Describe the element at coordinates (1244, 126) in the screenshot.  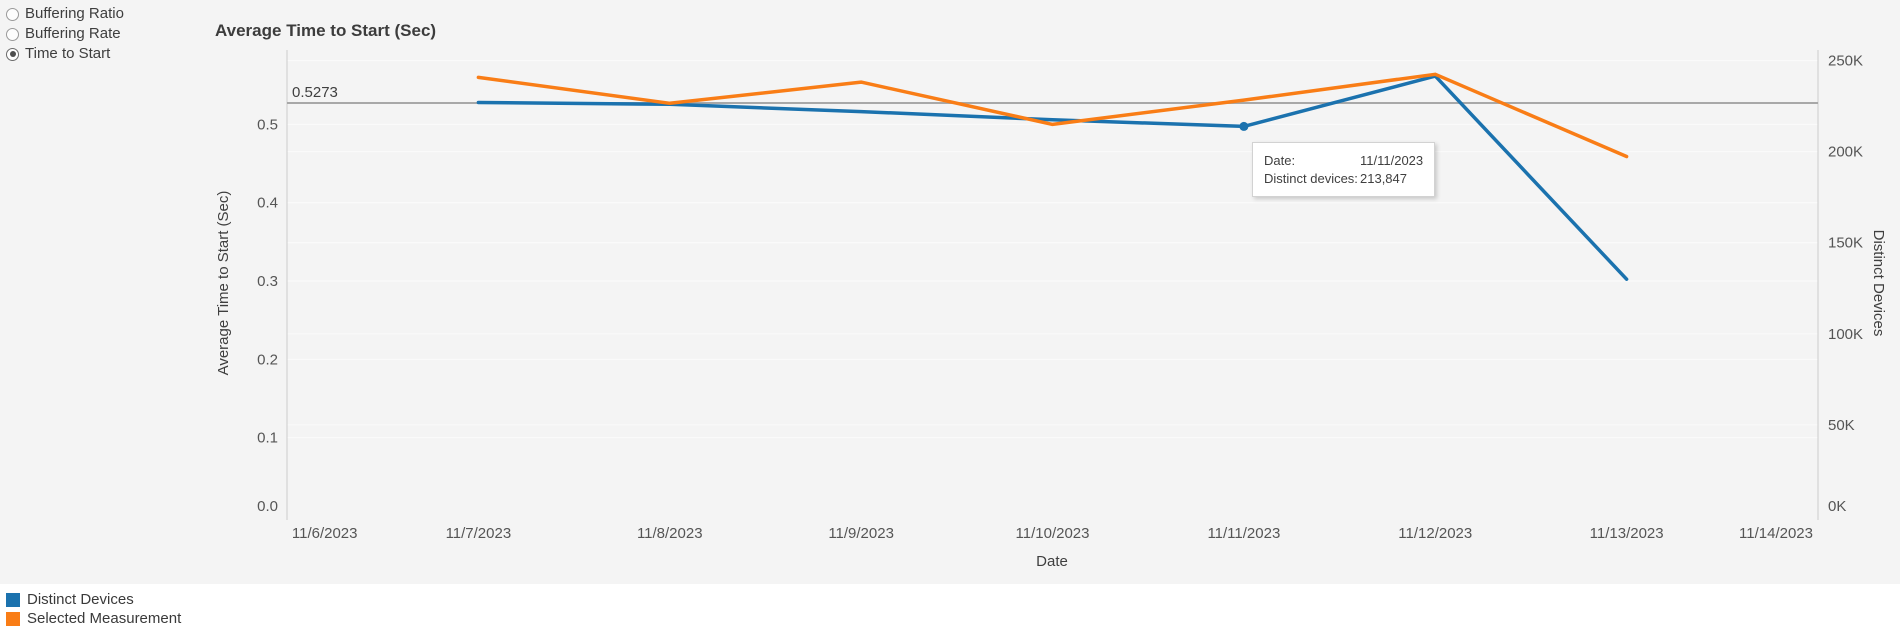
I see `highlighted-data-point` at that location.